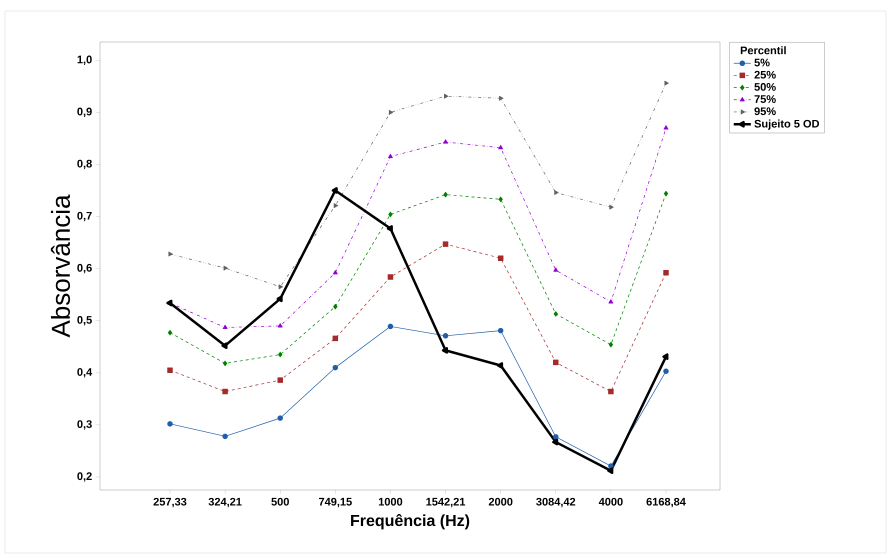  I want to click on x-tick-label: 4000, so click(610, 502).